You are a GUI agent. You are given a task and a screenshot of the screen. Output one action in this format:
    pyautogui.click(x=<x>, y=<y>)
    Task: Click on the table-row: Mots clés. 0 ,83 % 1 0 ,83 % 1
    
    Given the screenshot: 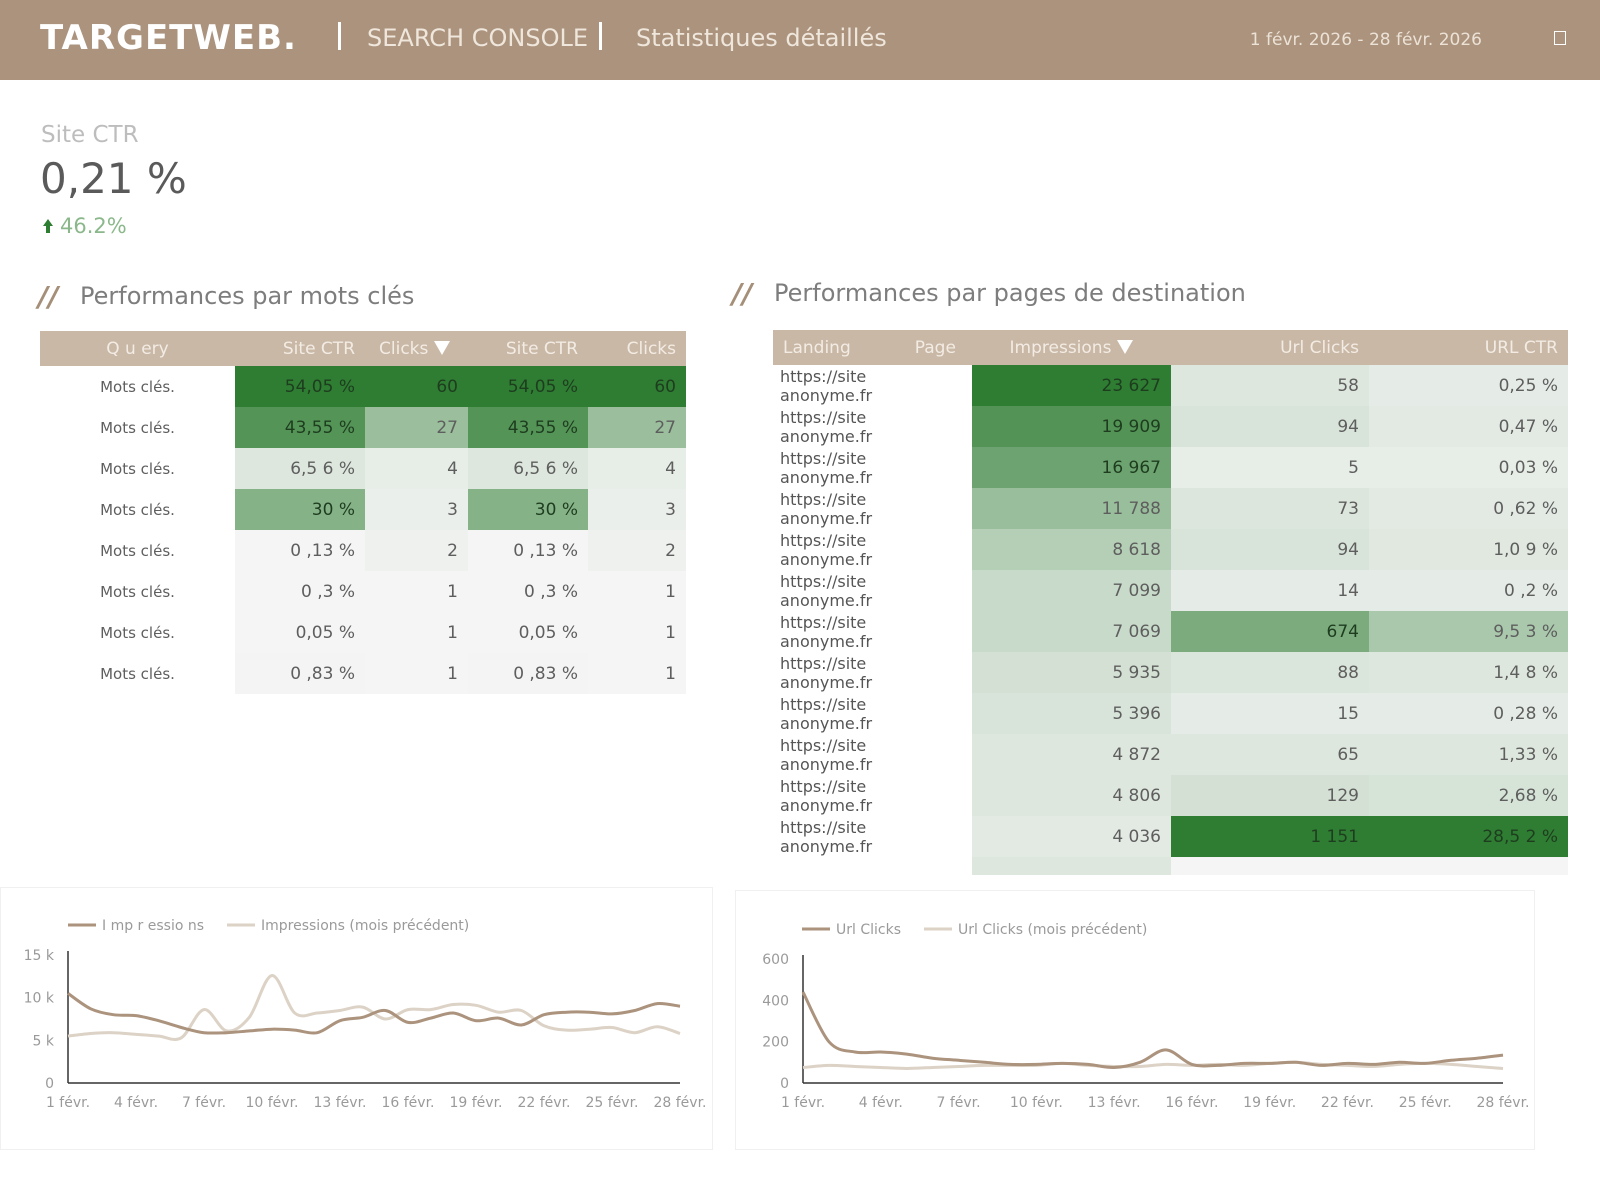 What is the action you would take?
    pyautogui.click(x=363, y=673)
    